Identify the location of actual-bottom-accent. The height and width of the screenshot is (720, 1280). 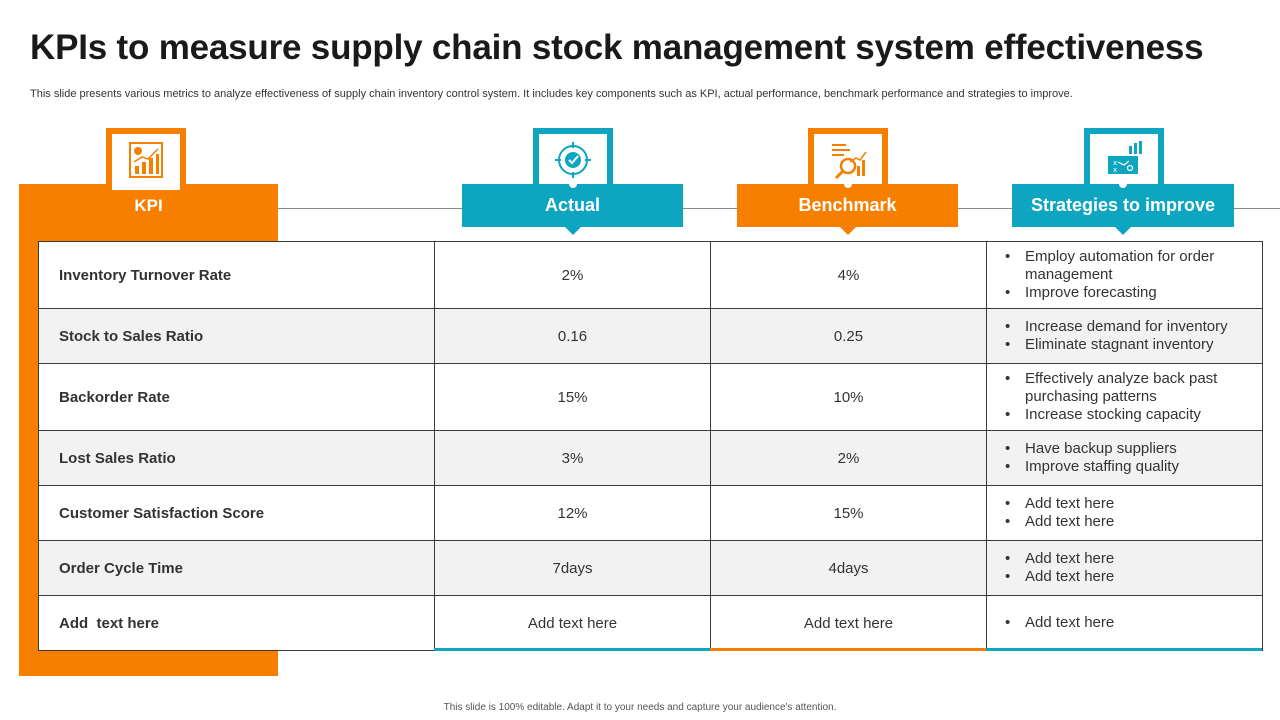
(572, 649).